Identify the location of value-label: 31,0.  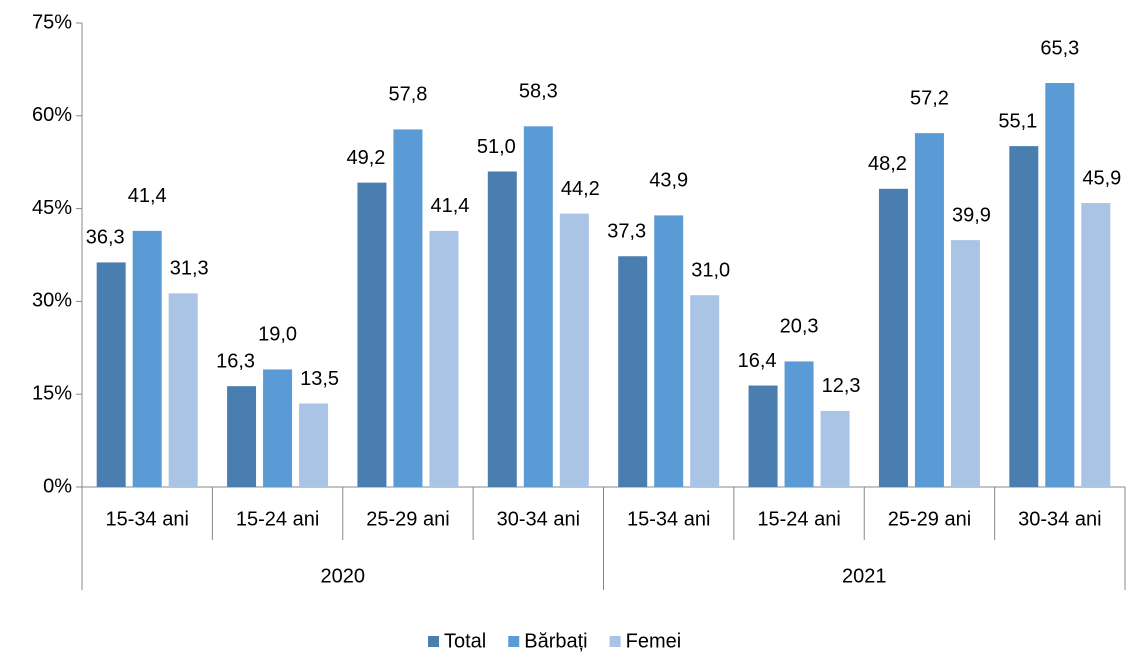
(710, 270).